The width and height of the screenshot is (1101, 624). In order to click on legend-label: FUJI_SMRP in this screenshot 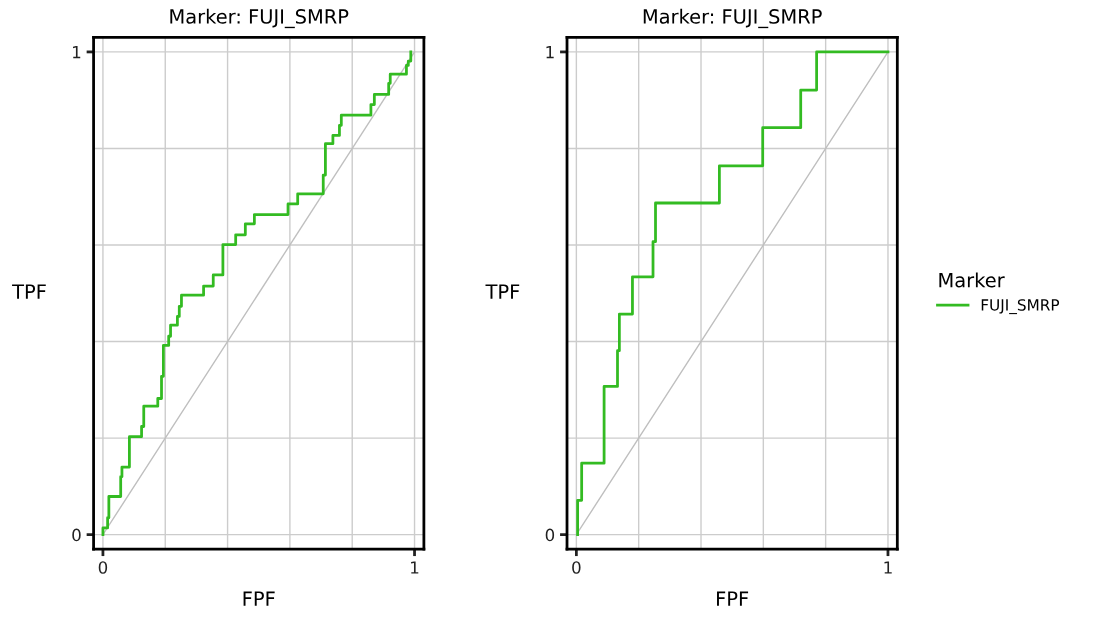, I will do `click(1020, 307)`.